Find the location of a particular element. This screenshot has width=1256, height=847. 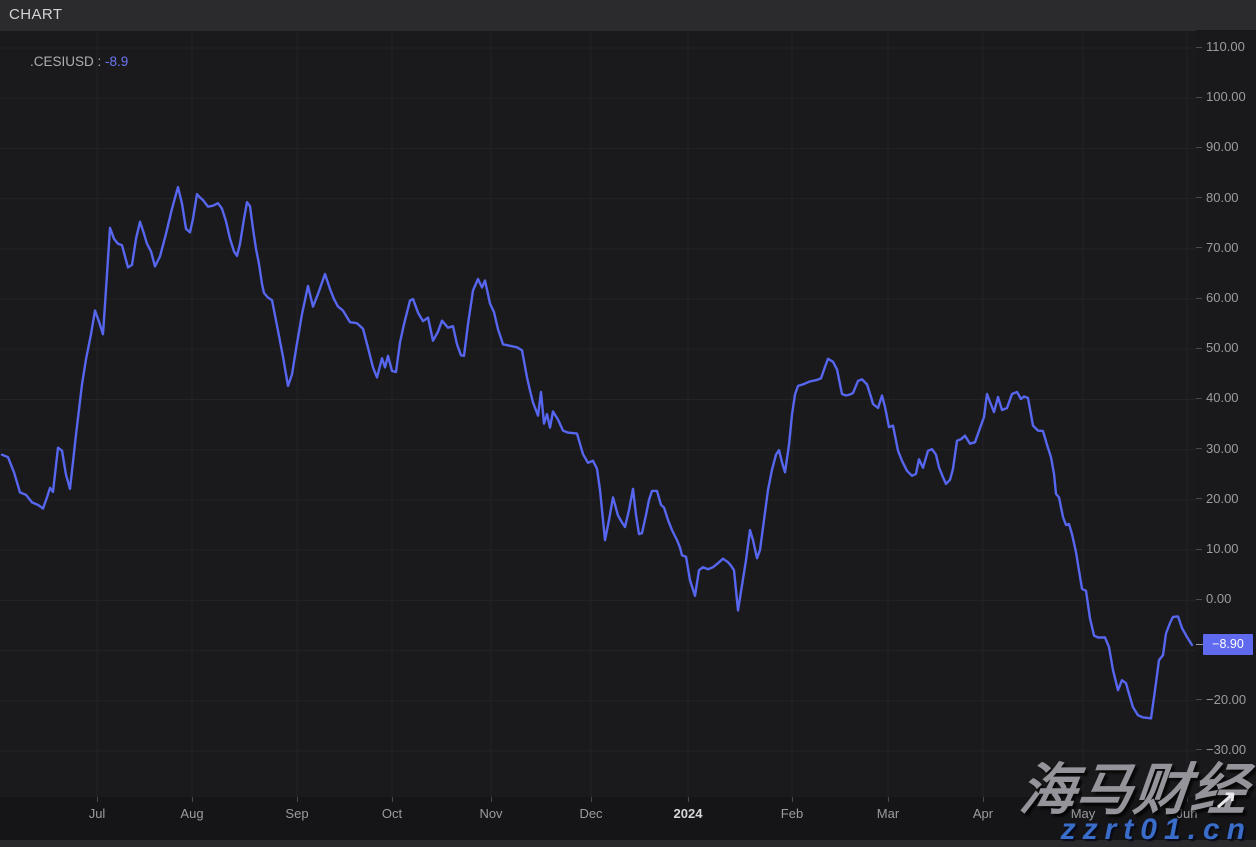

y-axis-label: 90.00 is located at coordinates (1222, 147).